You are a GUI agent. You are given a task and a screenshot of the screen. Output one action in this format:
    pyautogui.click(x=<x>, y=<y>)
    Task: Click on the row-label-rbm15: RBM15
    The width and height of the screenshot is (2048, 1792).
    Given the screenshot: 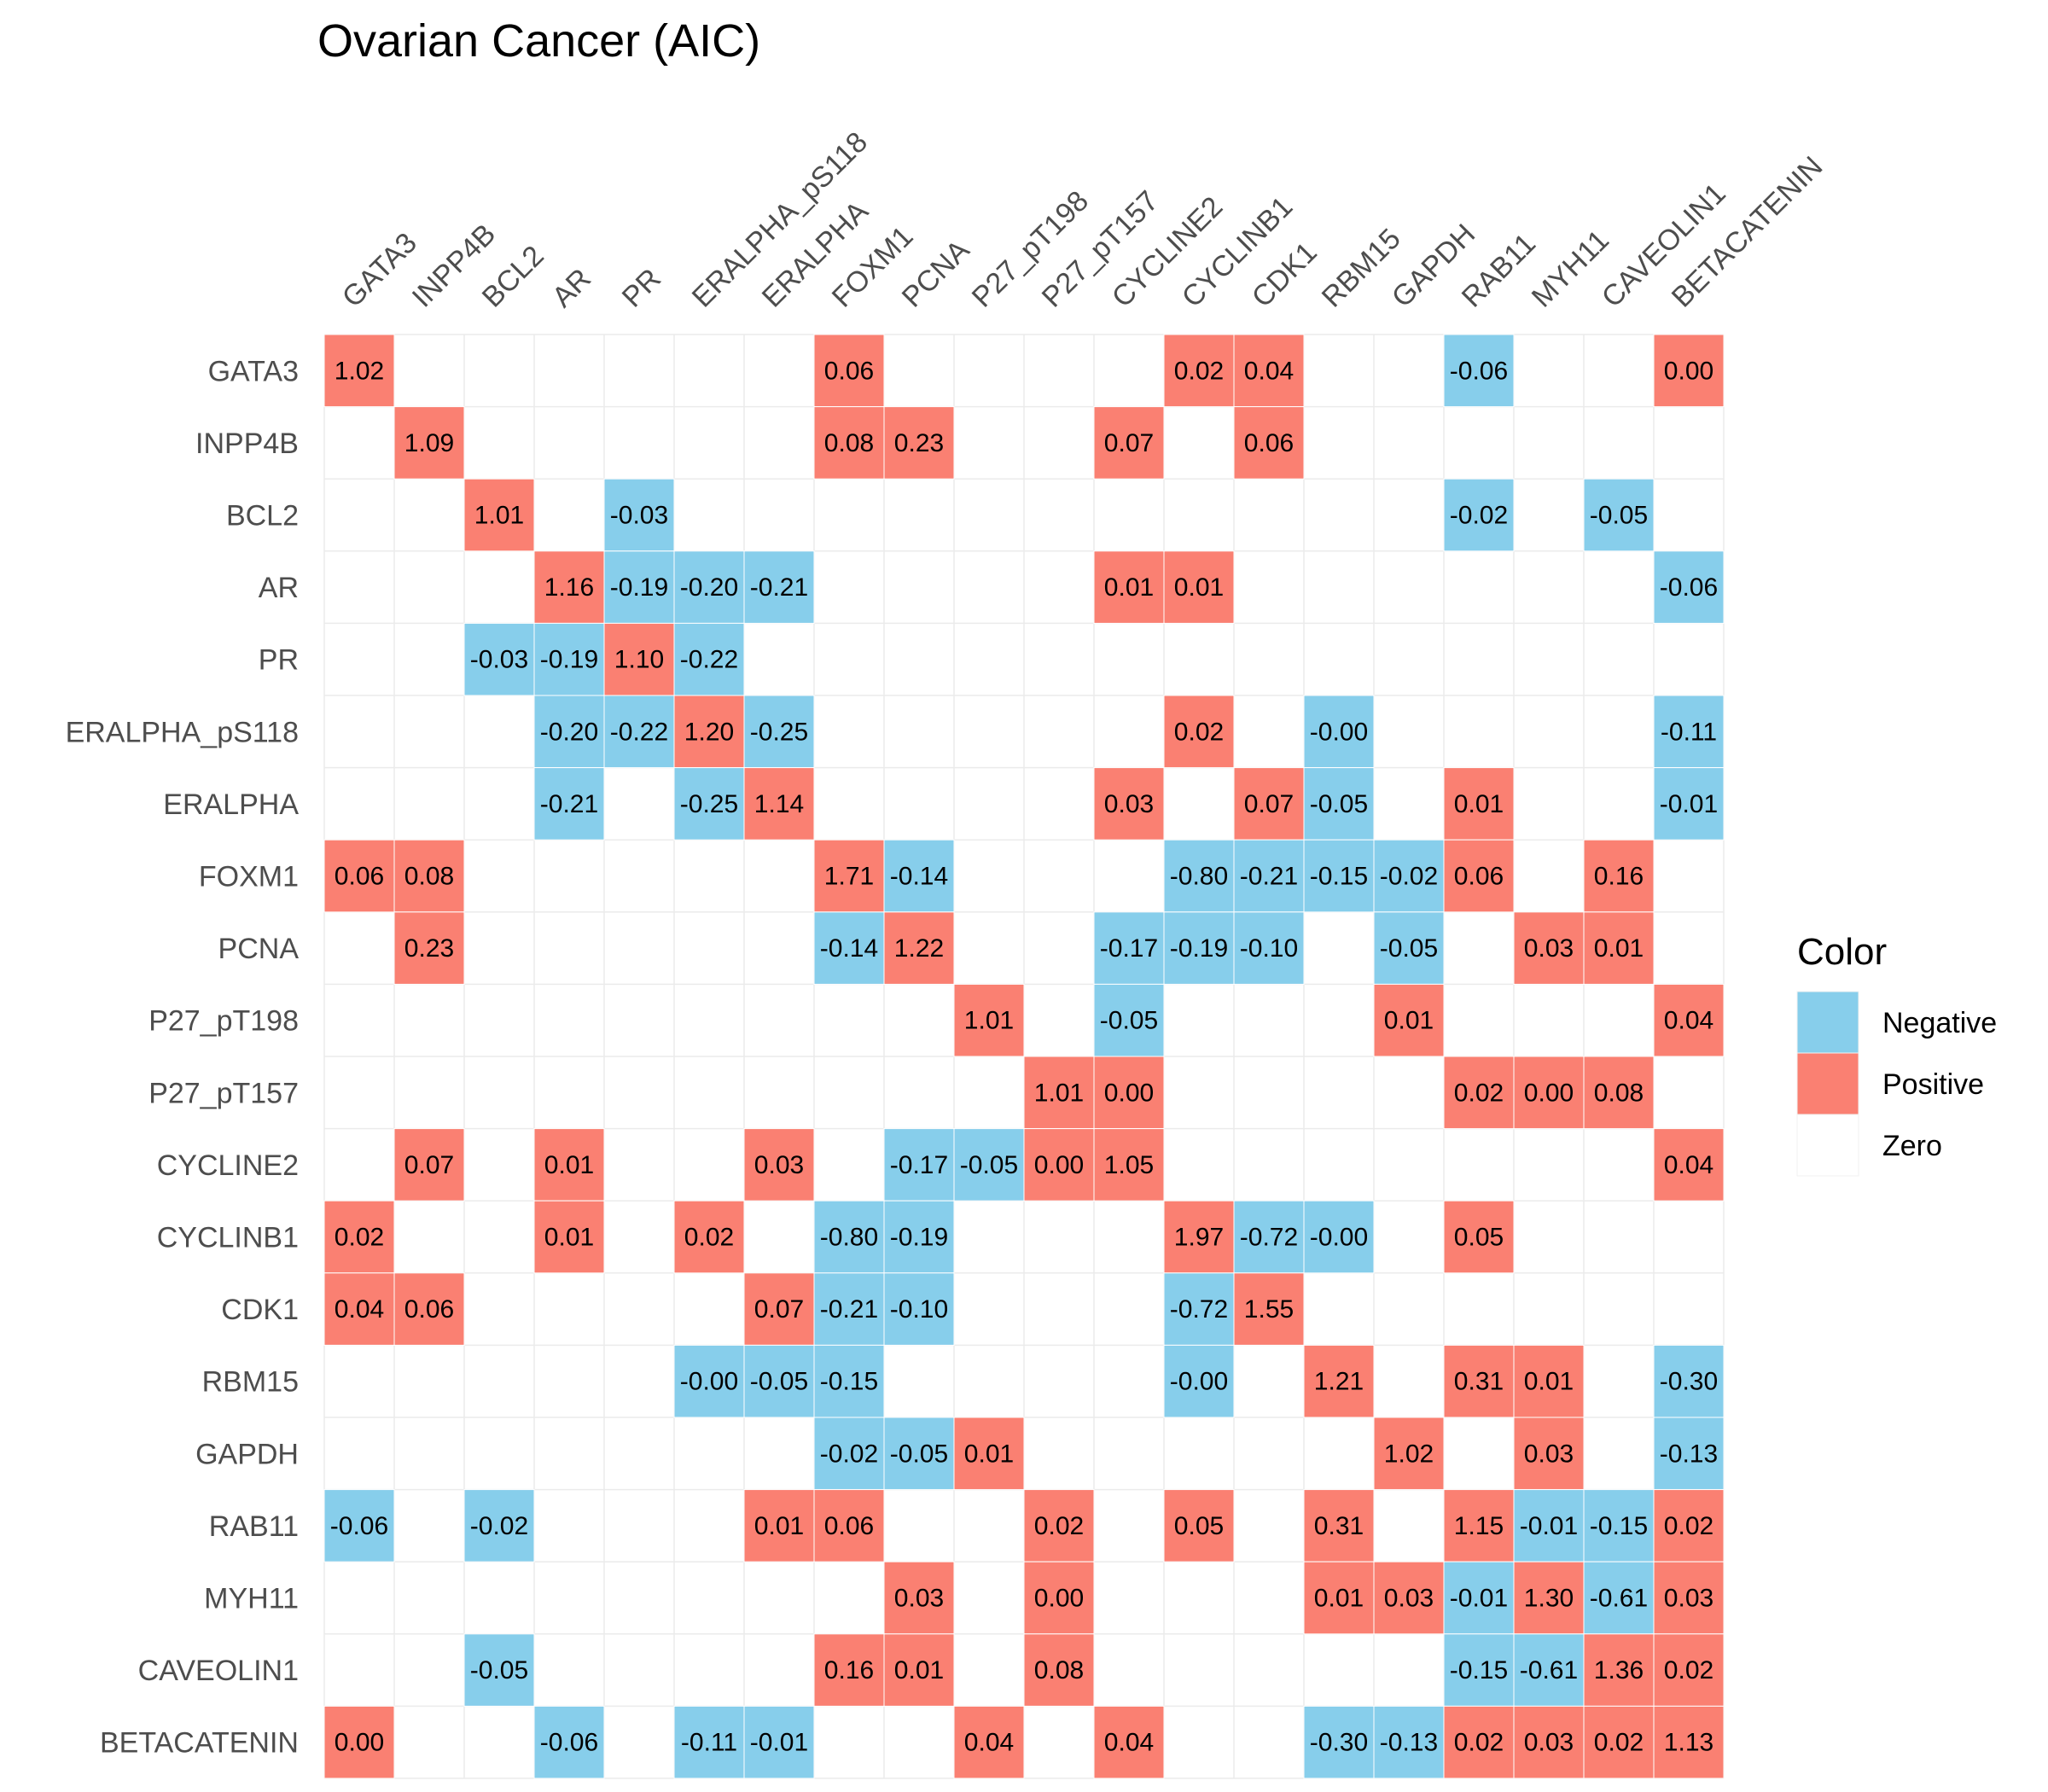 What is the action you would take?
    pyautogui.click(x=251, y=1382)
    